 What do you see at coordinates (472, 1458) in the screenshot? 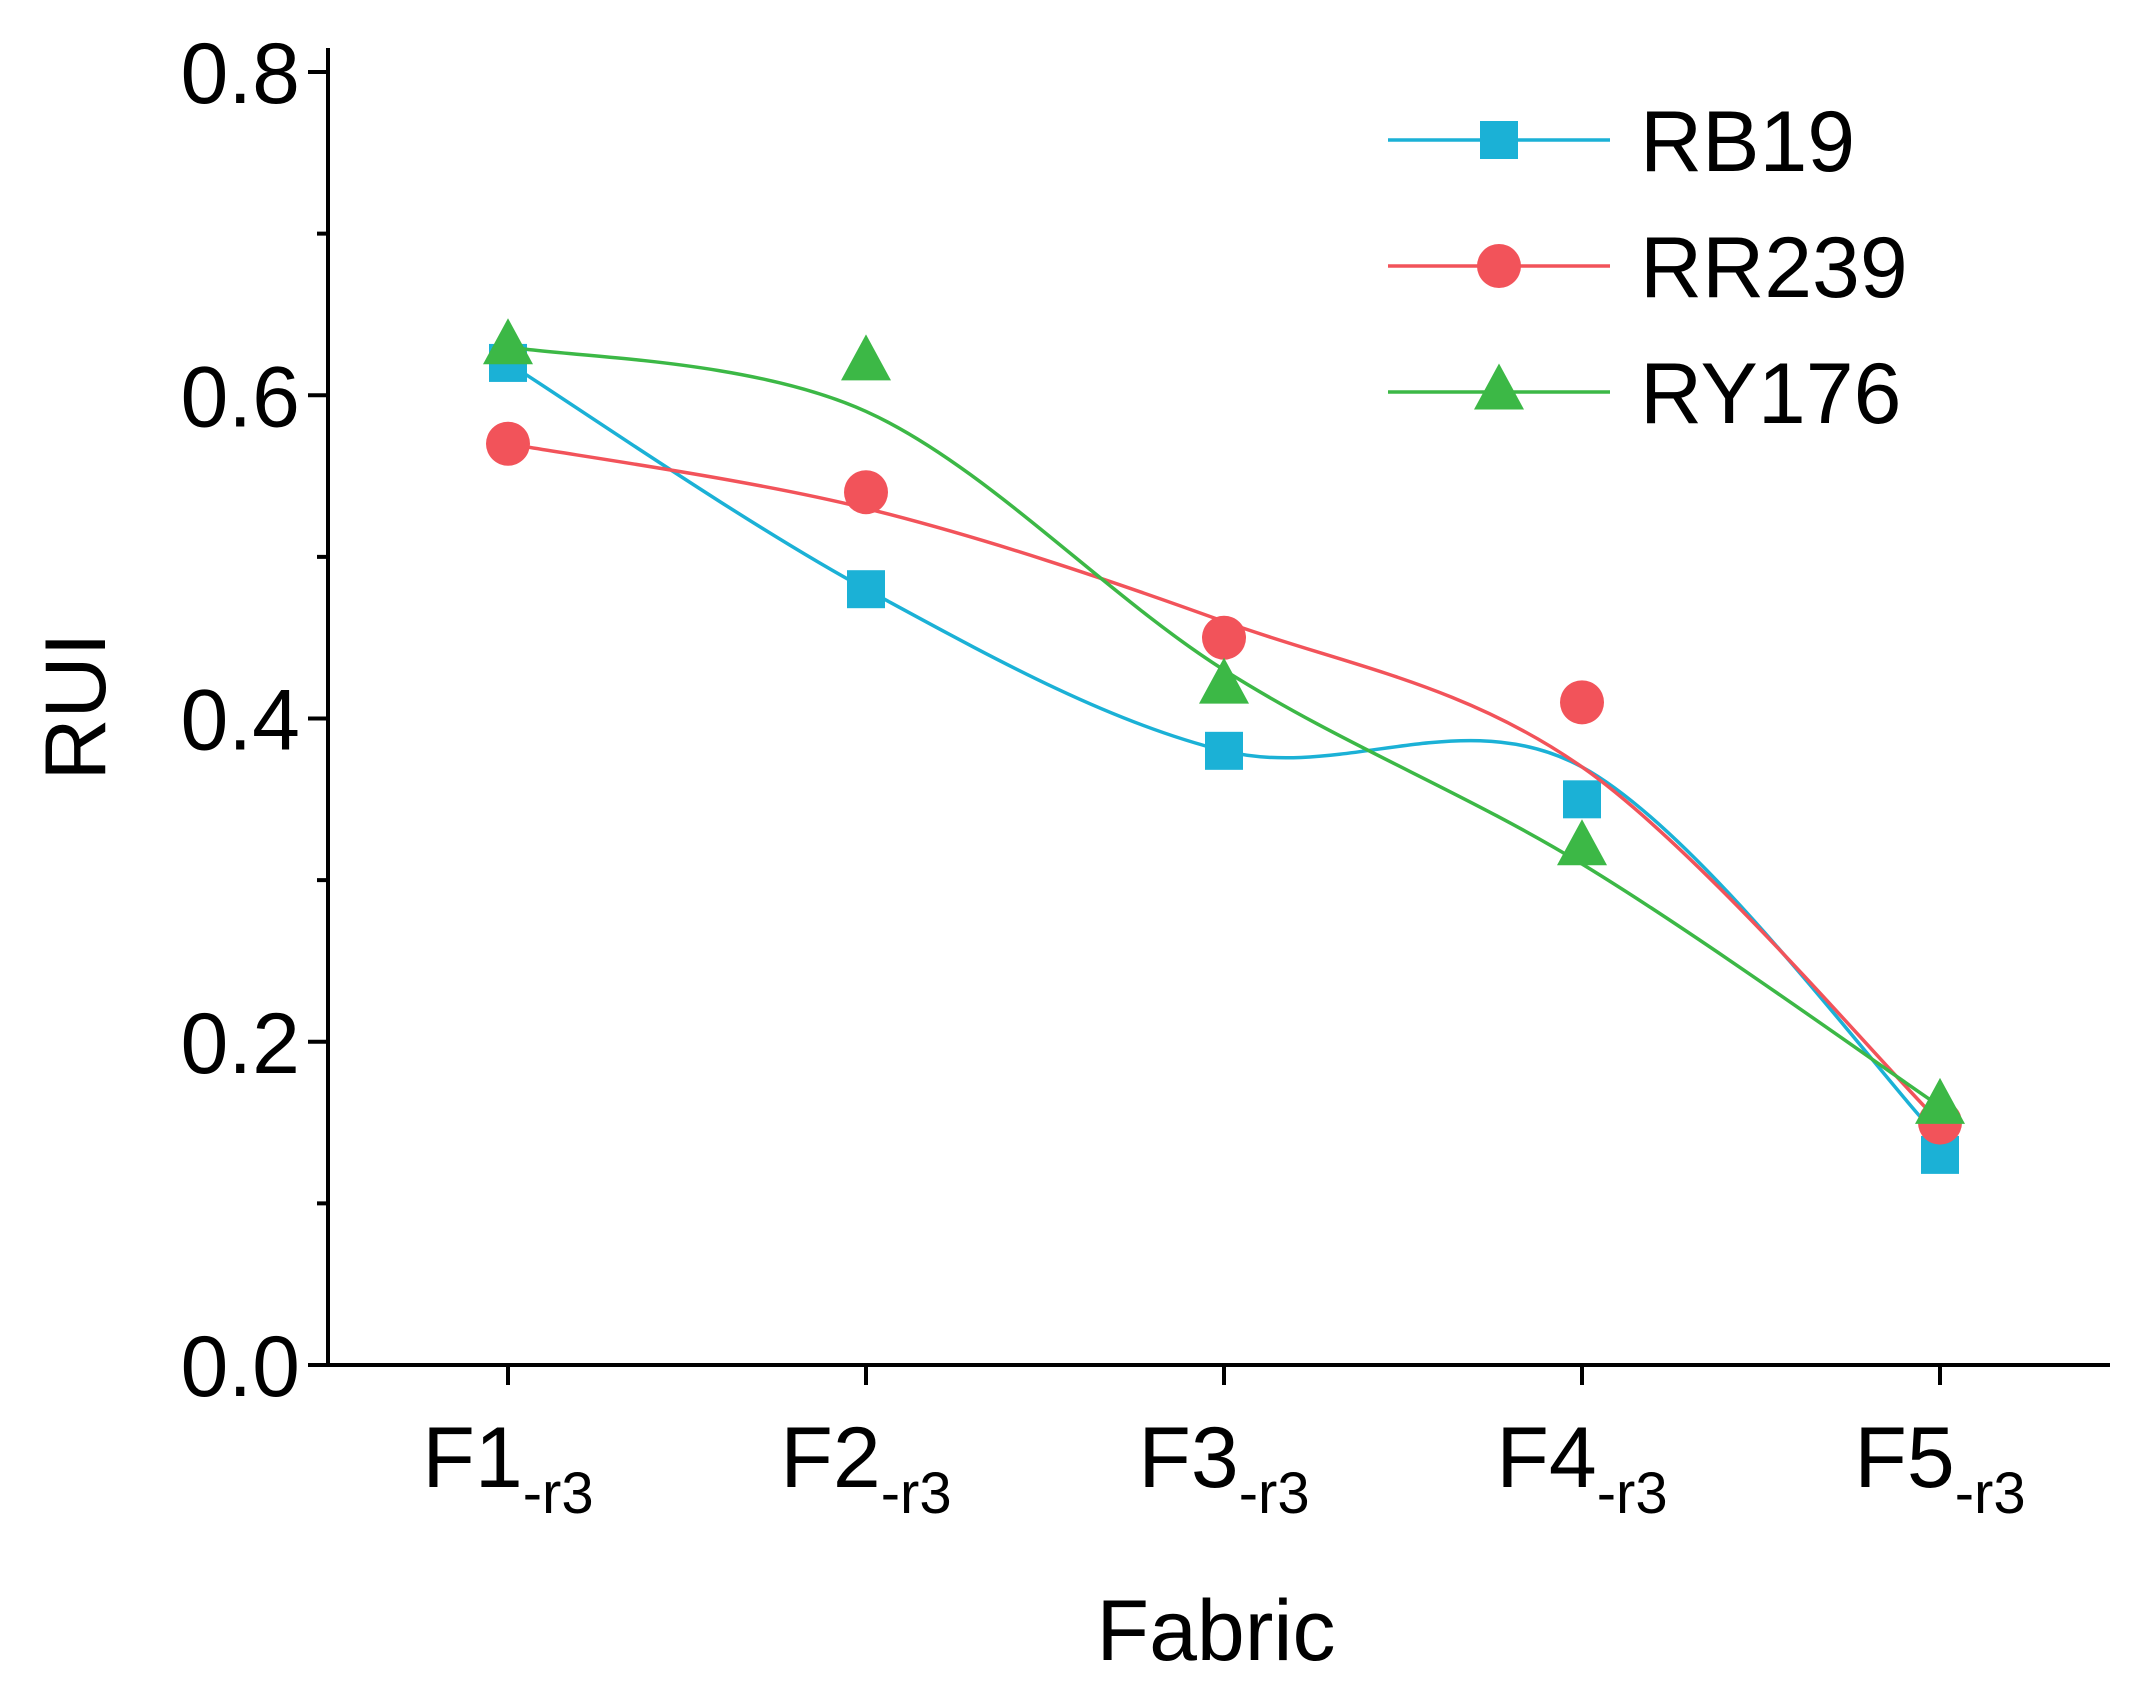
I see `x-tick-main: F1` at bounding box center [472, 1458].